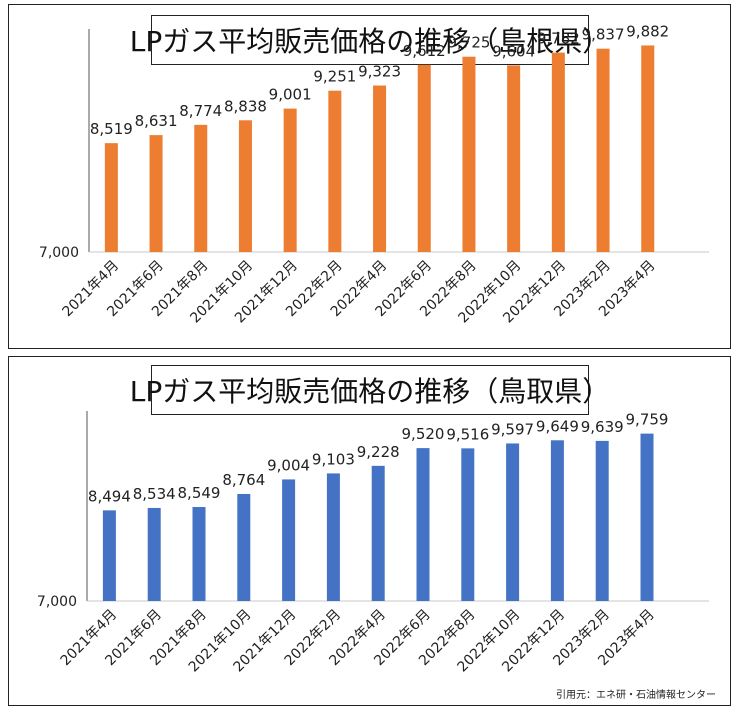 The image size is (737, 708). Describe the element at coordinates (288, 465) in the screenshot. I see `data-label: 9,004` at that location.